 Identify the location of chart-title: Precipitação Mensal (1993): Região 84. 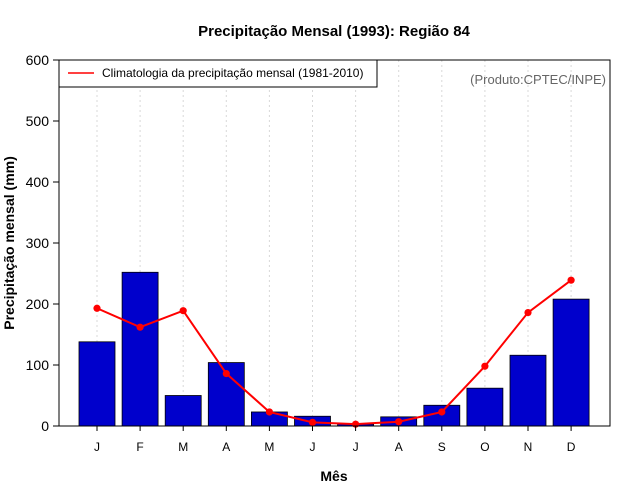
(334, 31).